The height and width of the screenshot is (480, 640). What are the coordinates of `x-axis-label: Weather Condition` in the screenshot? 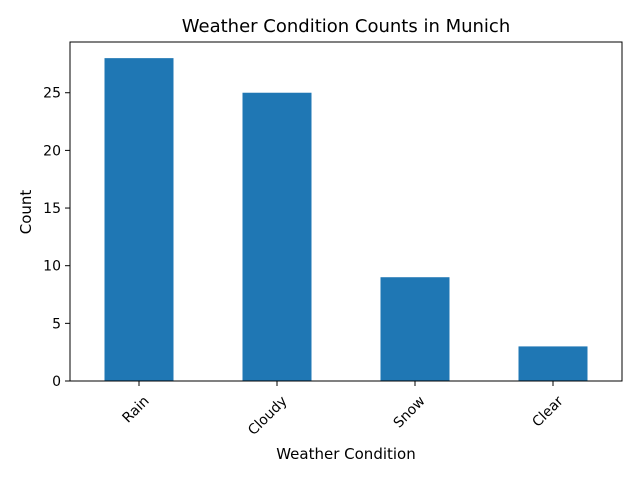 It's located at (346, 454).